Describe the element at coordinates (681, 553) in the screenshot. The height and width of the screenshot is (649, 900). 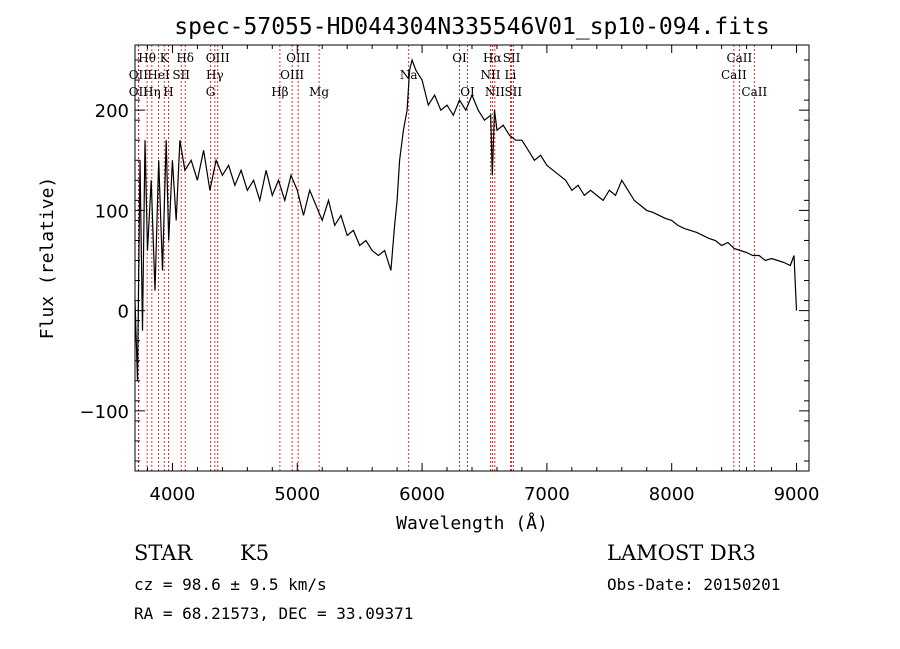
I see `survey-name: LAMOST DR3` at that location.